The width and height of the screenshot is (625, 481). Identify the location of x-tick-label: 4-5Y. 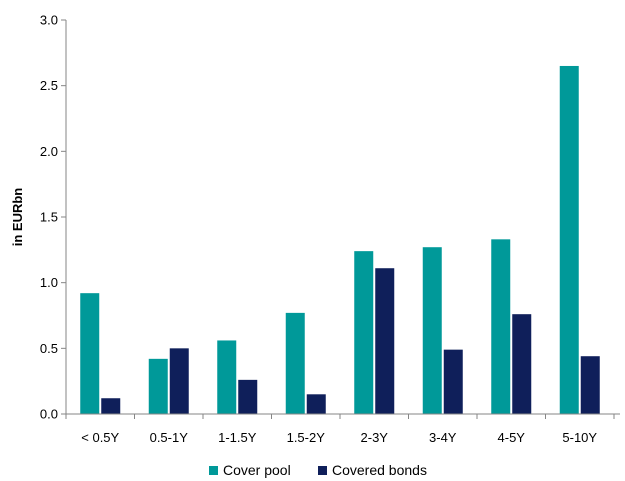
(512, 437).